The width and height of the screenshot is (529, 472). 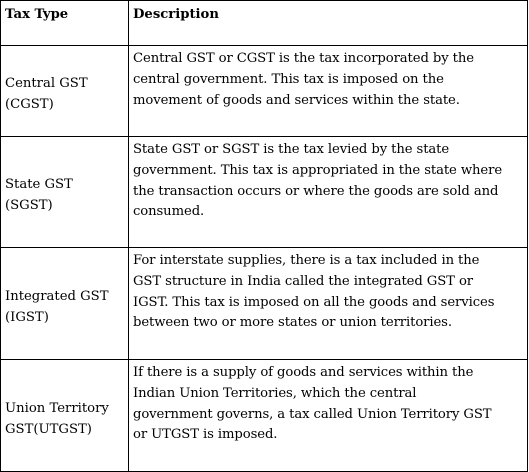 I want to click on tax-type-line: Integrated GST, so click(x=57, y=296).